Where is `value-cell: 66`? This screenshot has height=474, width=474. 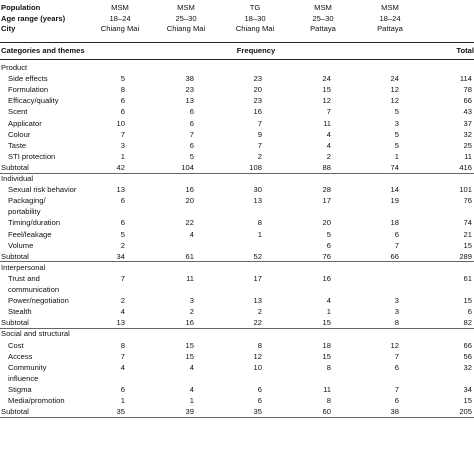 value-cell: 66 is located at coordinates (467, 101).